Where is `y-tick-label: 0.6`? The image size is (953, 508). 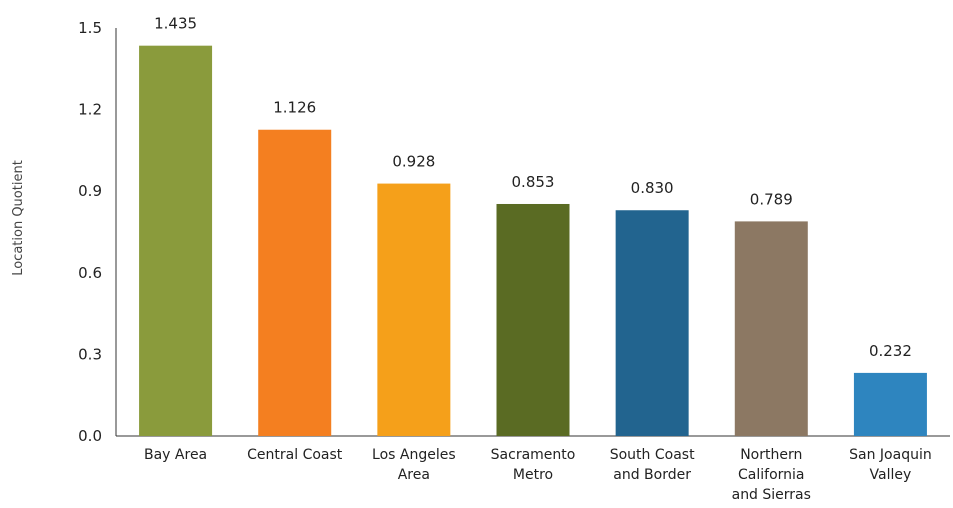 y-tick-label: 0.6 is located at coordinates (90, 273).